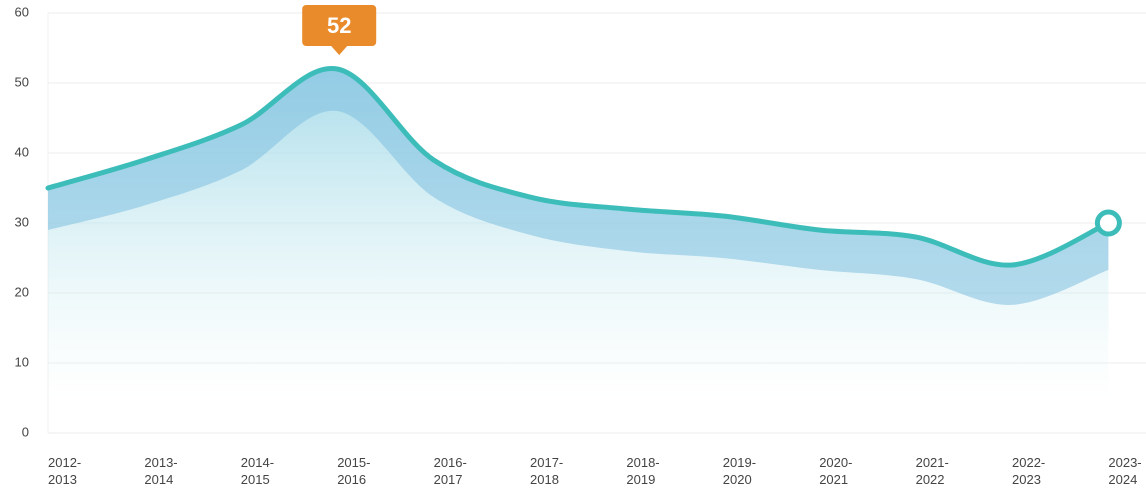 The width and height of the screenshot is (1146, 493). What do you see at coordinates (450, 471) in the screenshot?
I see `x-tick-label: 2016-2017` at bounding box center [450, 471].